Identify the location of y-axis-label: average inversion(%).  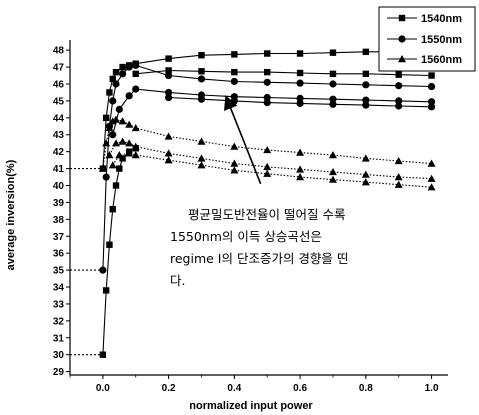
(11, 214).